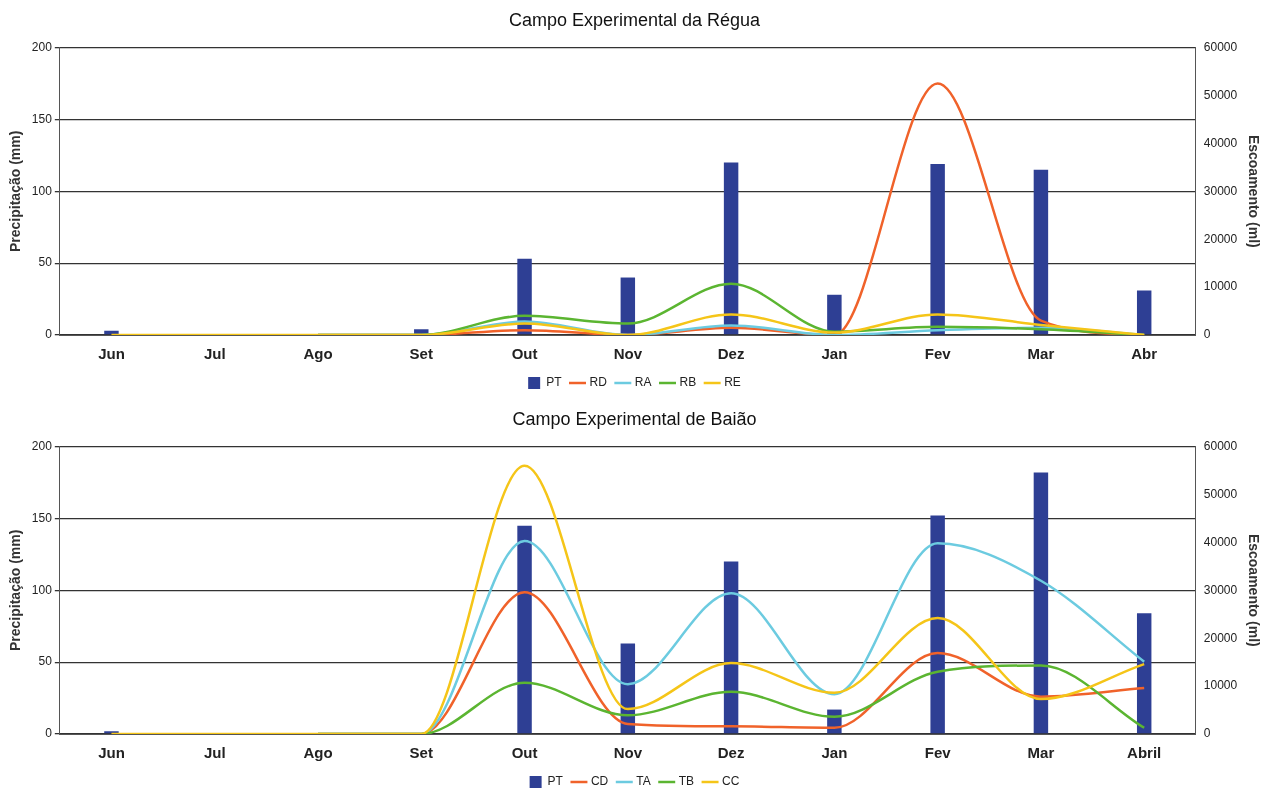 The width and height of the screenshot is (1269, 798). Describe the element at coordinates (1144, 753) in the screenshot. I see `x-tick-label: Abril` at that location.